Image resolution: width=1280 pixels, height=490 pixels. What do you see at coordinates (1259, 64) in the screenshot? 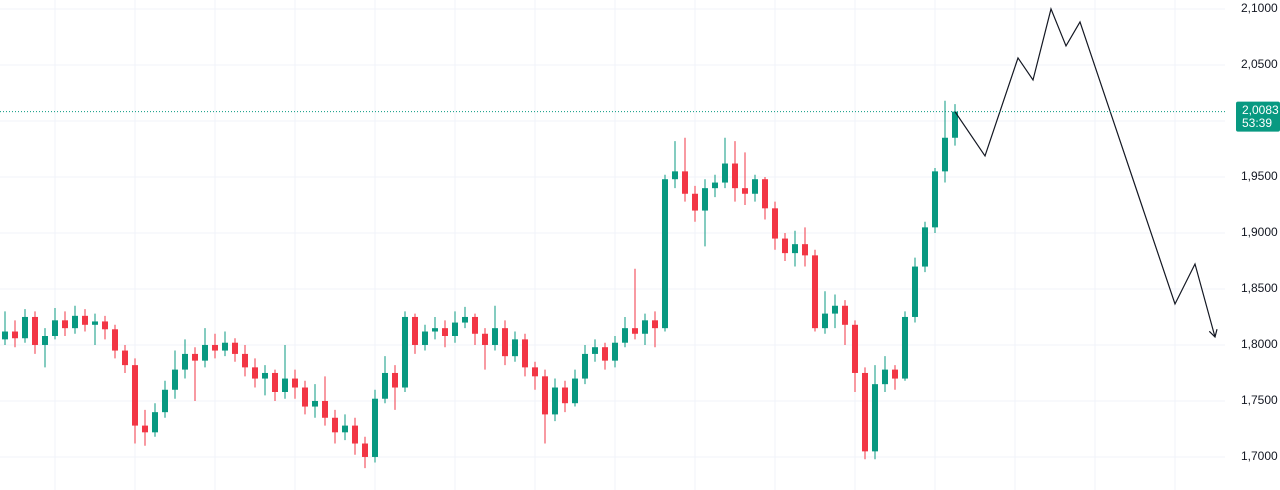
I see `y-tick-label: 2,0500` at bounding box center [1259, 64].